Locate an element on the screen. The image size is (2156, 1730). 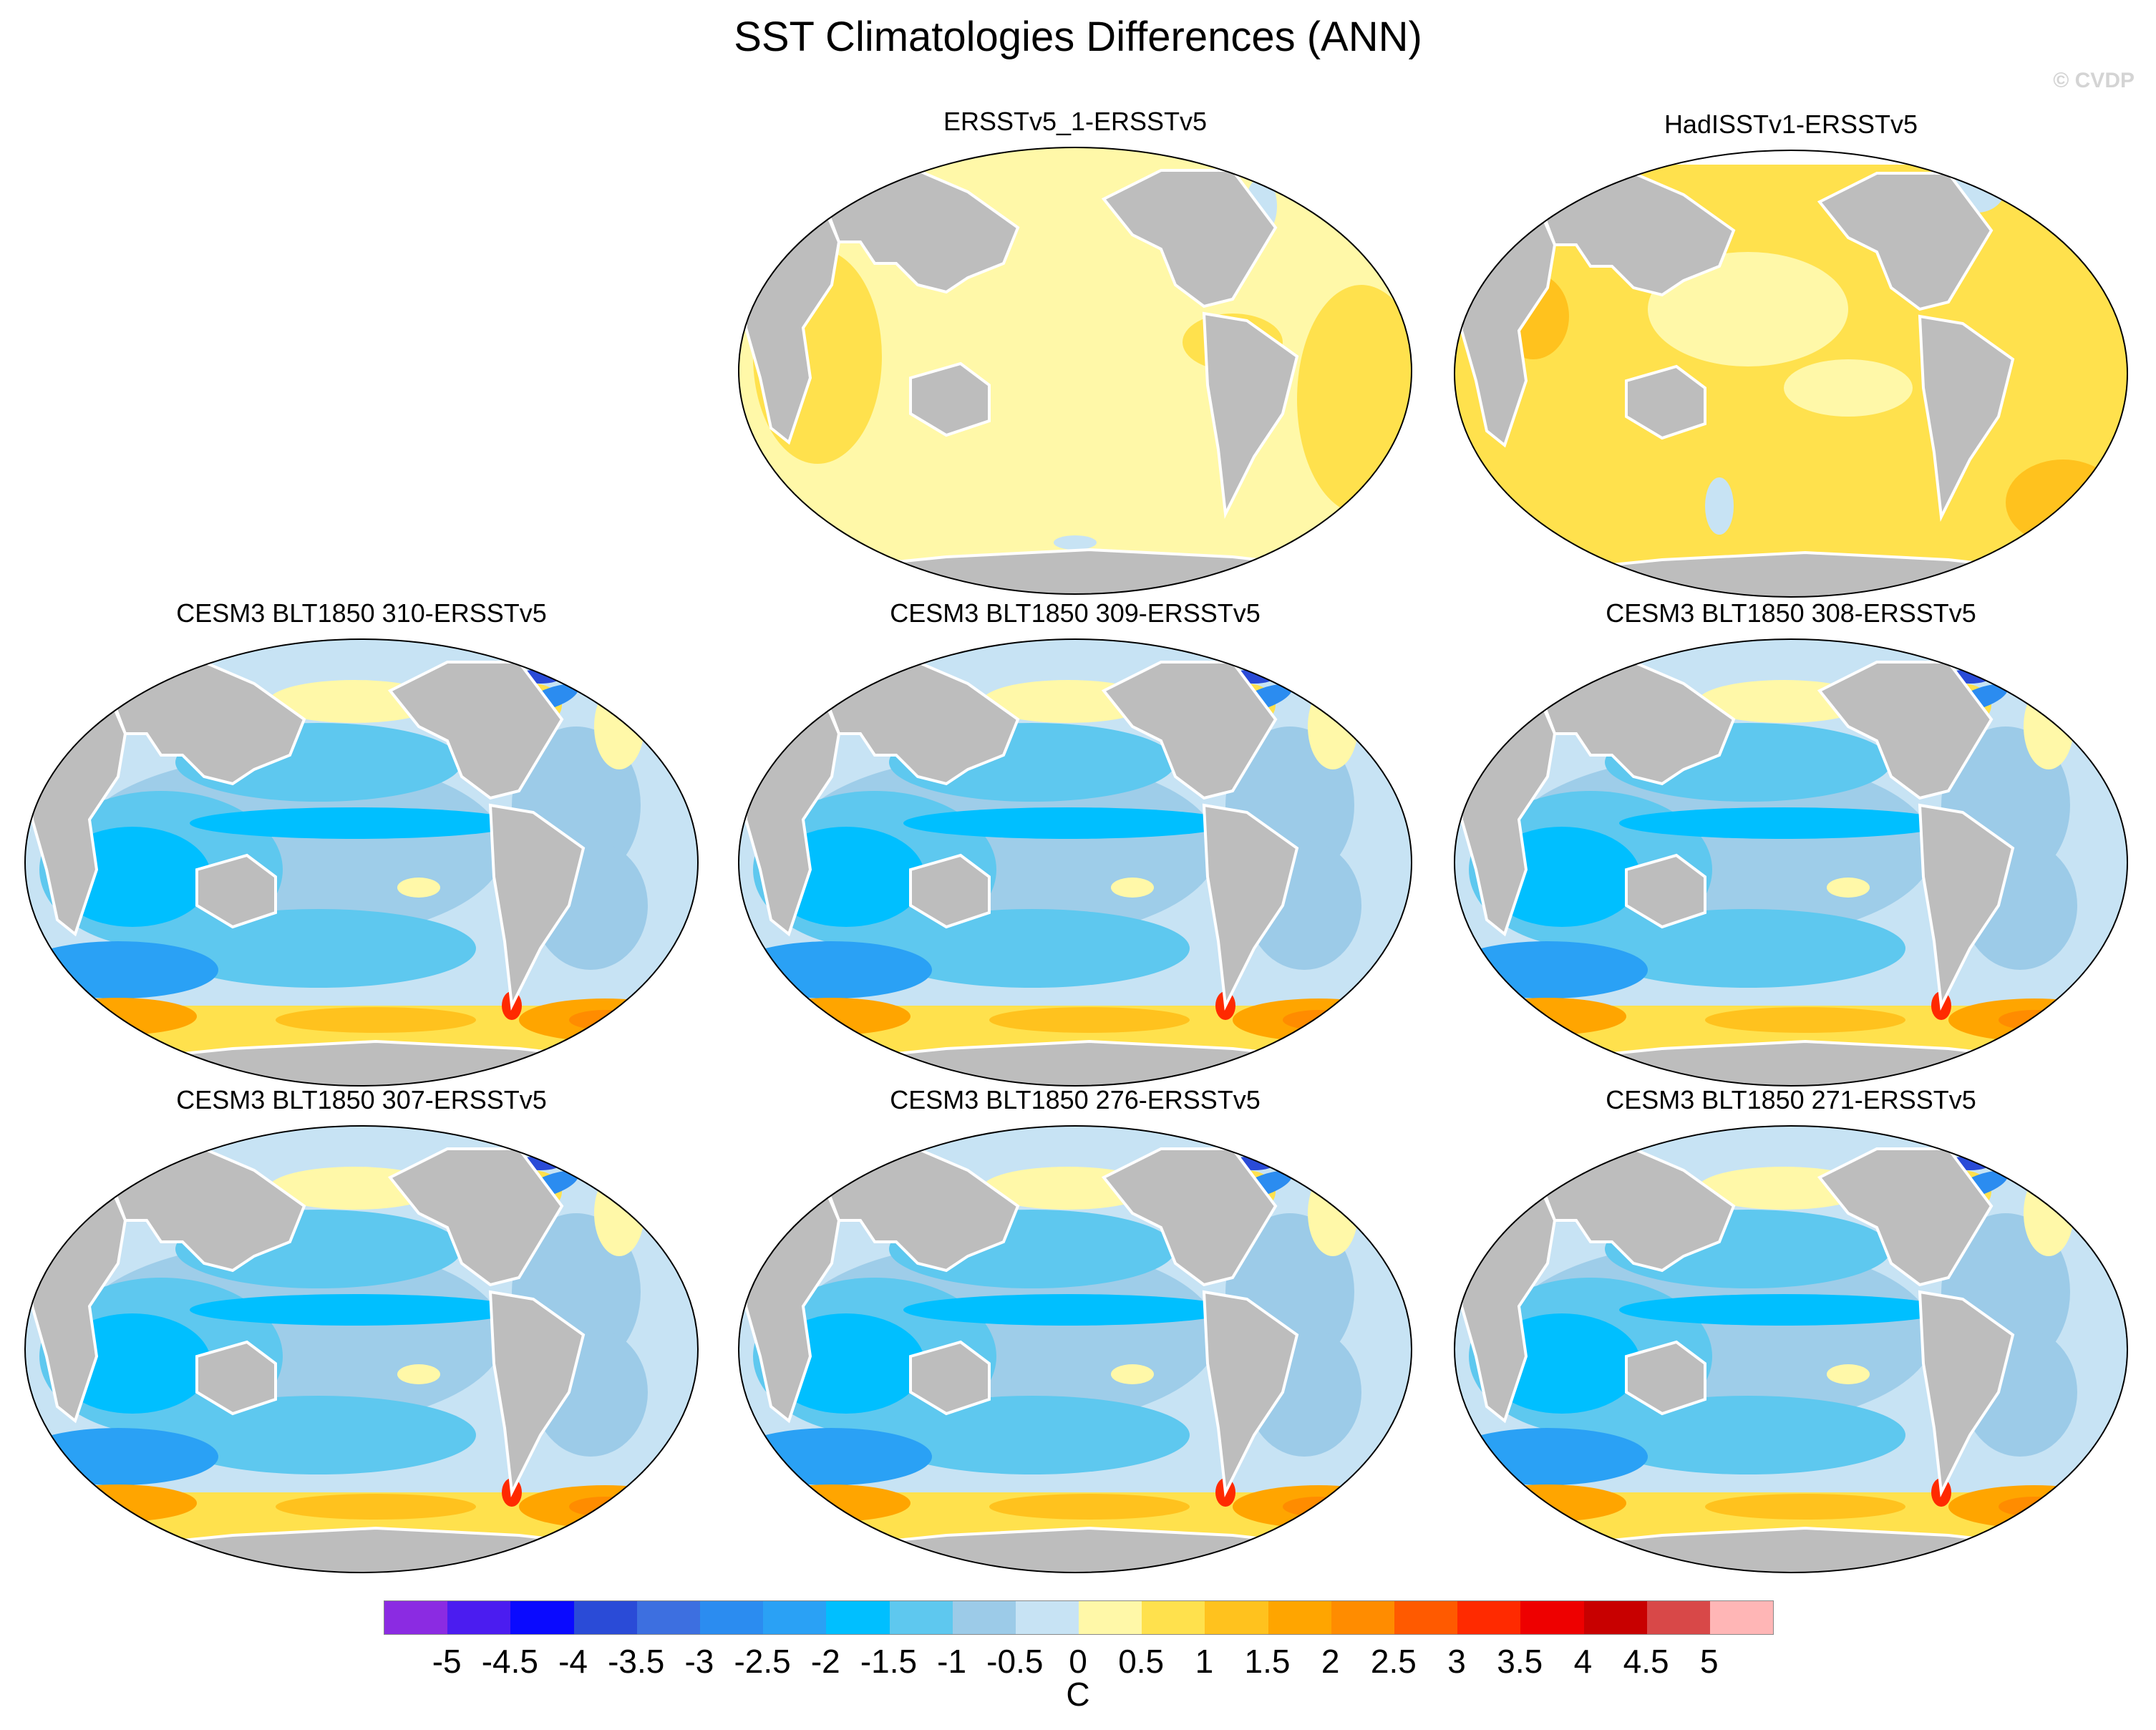
ocean-field is located at coordinates (1791, 373).